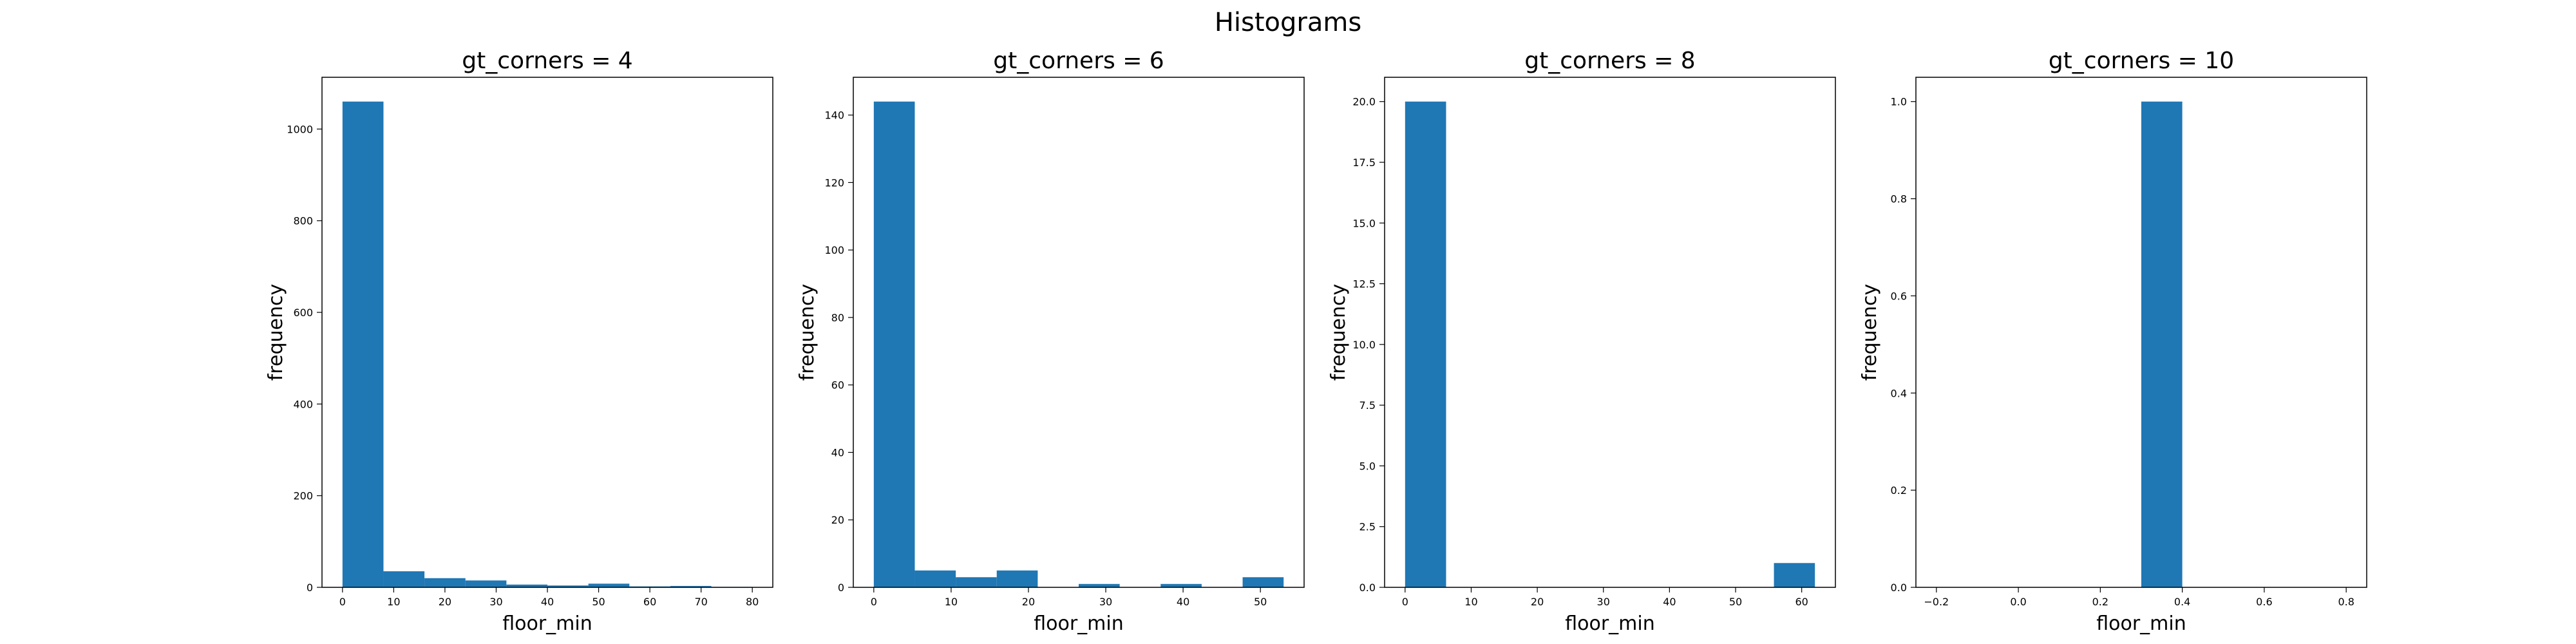 Image resolution: width=2576 pixels, height=644 pixels. What do you see at coordinates (834, 116) in the screenshot?
I see `y-tick-label: 140` at bounding box center [834, 116].